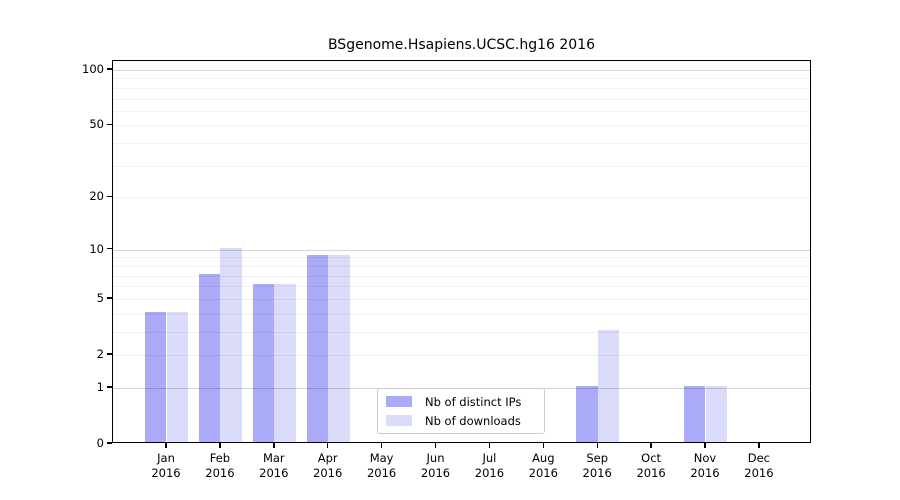 This screenshot has width=900, height=500. Describe the element at coordinates (705, 465) in the screenshot. I see `x-tick-label-nov: Nov 2016` at that location.